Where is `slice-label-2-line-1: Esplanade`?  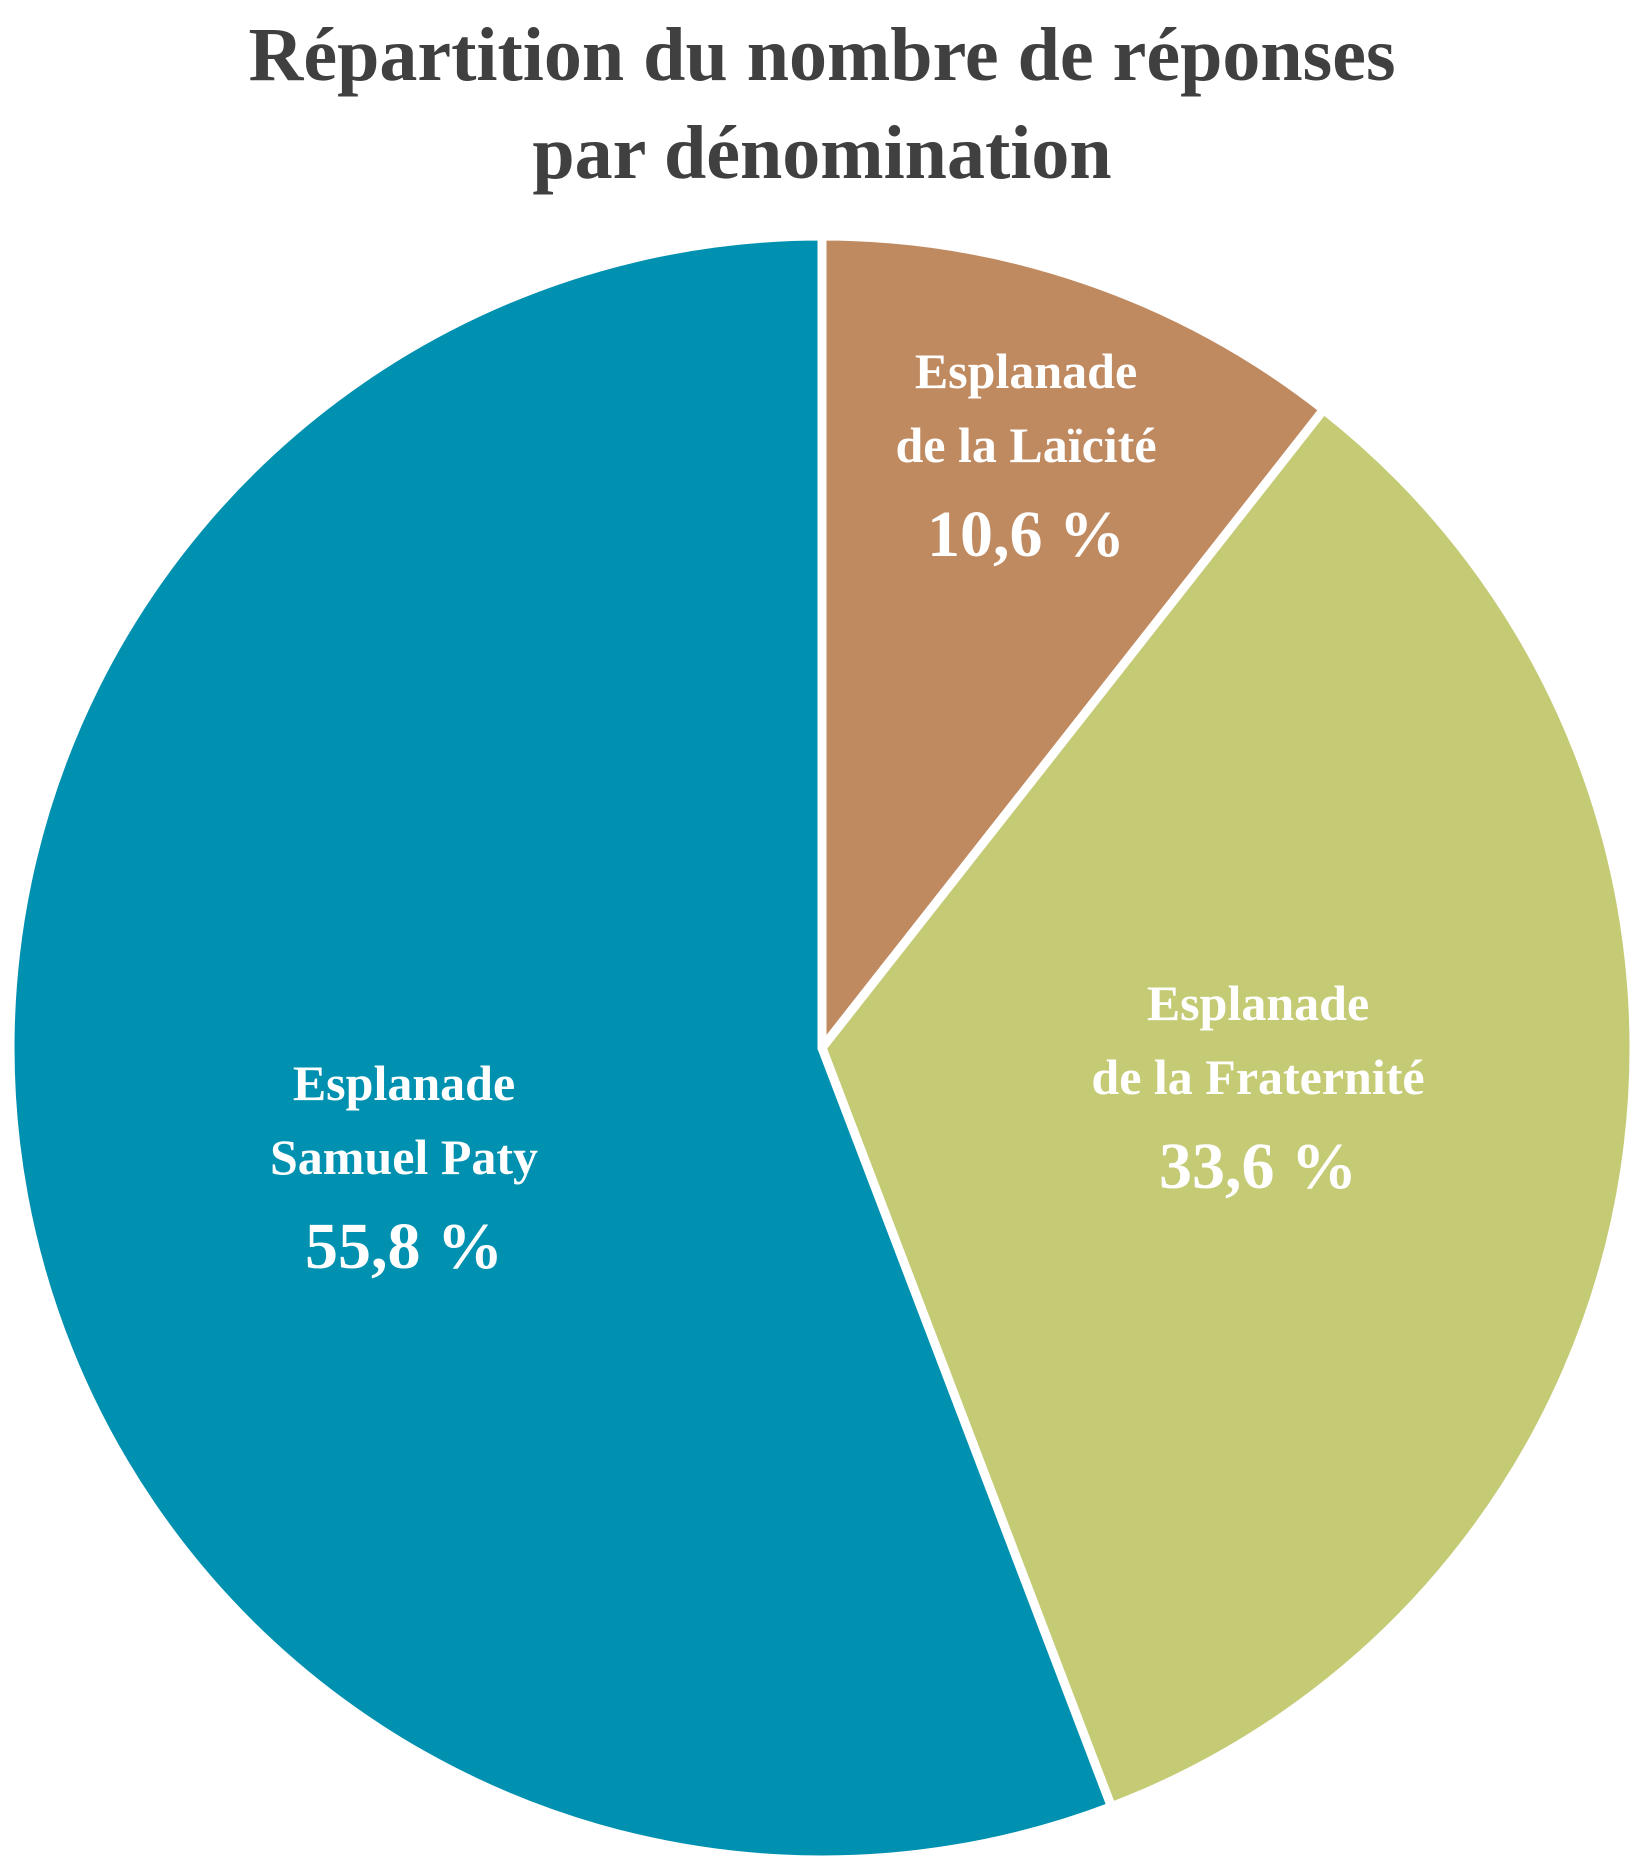 slice-label-2-line-1: Esplanade is located at coordinates (1258, 1003).